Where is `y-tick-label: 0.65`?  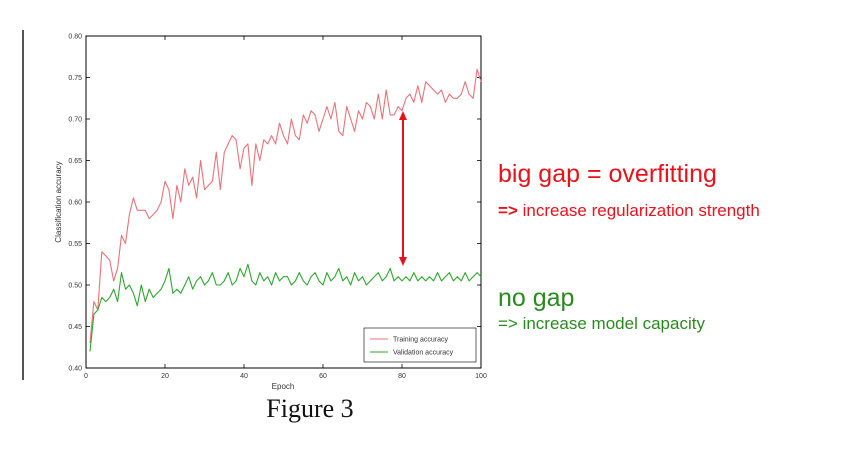
y-tick-label: 0.65 is located at coordinates (75, 161).